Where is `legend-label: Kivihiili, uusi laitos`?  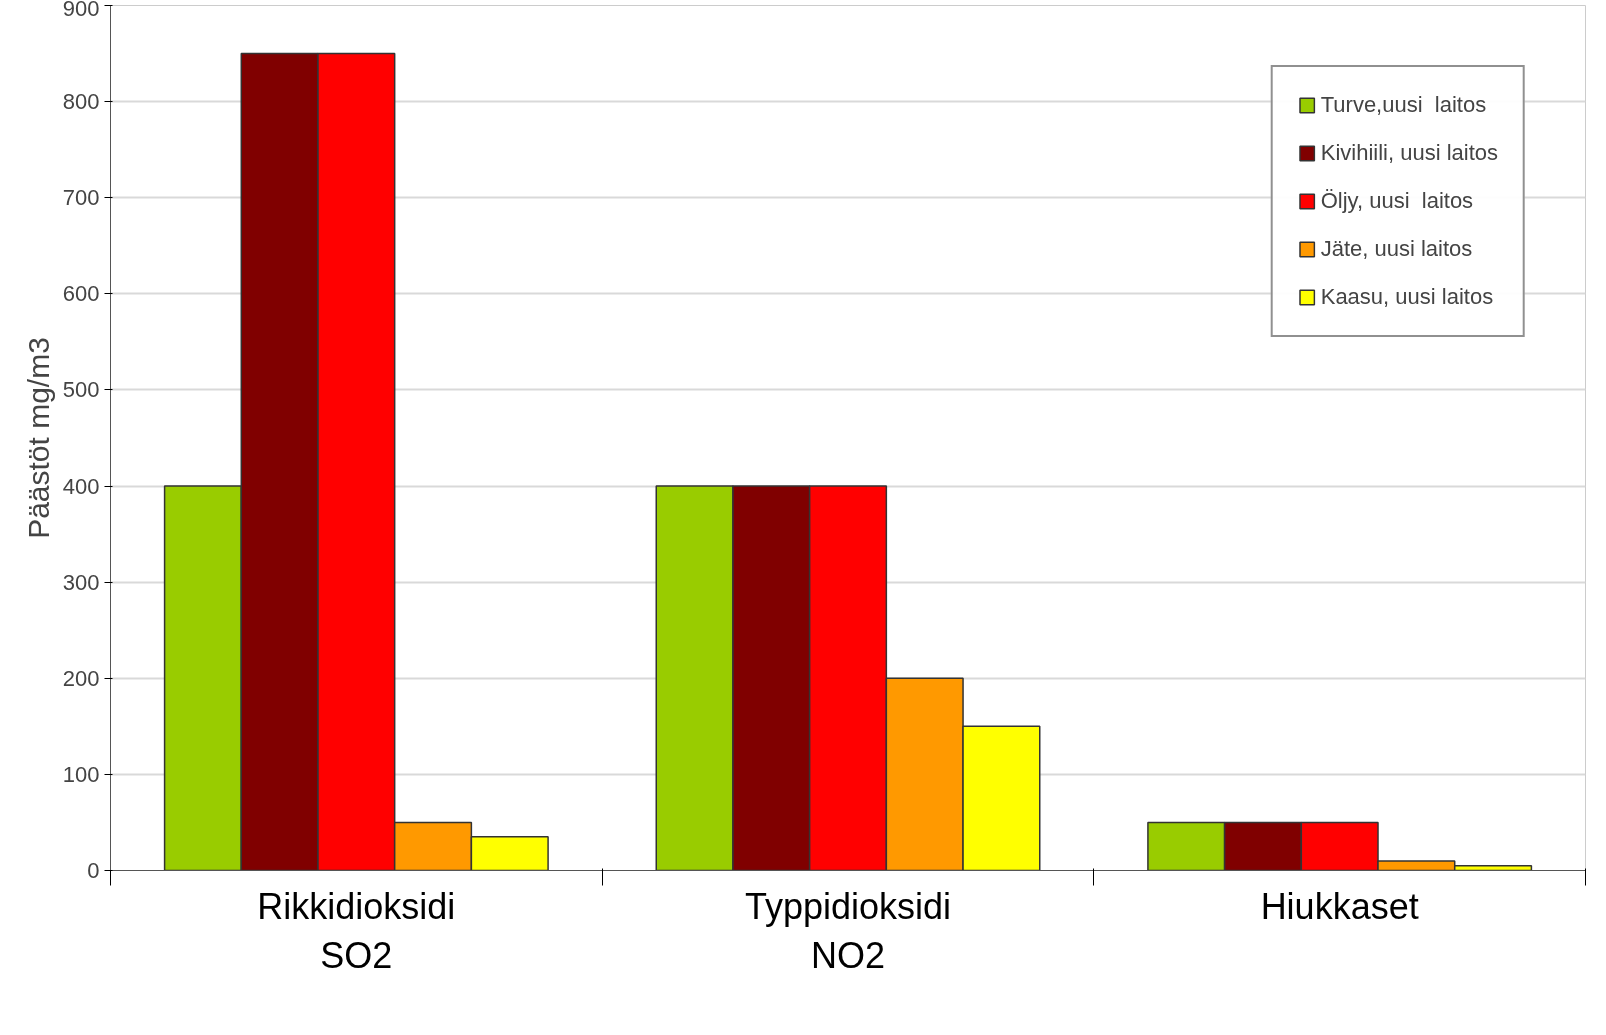
legend-label: Kivihiili, uusi laitos is located at coordinates (1409, 153).